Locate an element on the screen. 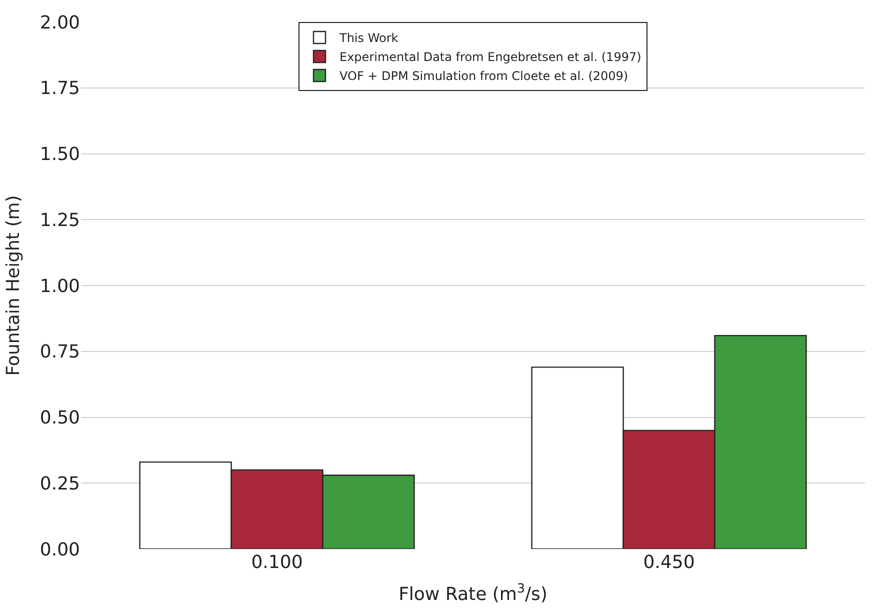  y-tick-label: 0.00 is located at coordinates (60, 549).